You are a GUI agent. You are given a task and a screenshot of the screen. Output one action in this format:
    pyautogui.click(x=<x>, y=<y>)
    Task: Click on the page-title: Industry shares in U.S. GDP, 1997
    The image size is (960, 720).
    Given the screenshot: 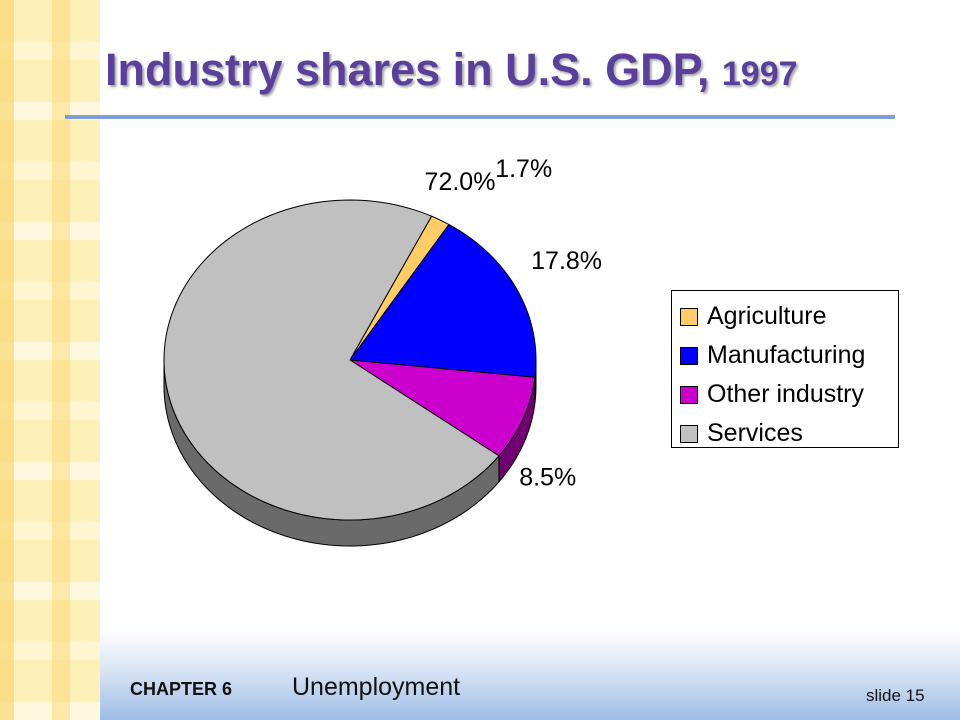 What is the action you would take?
    pyautogui.click(x=451, y=69)
    